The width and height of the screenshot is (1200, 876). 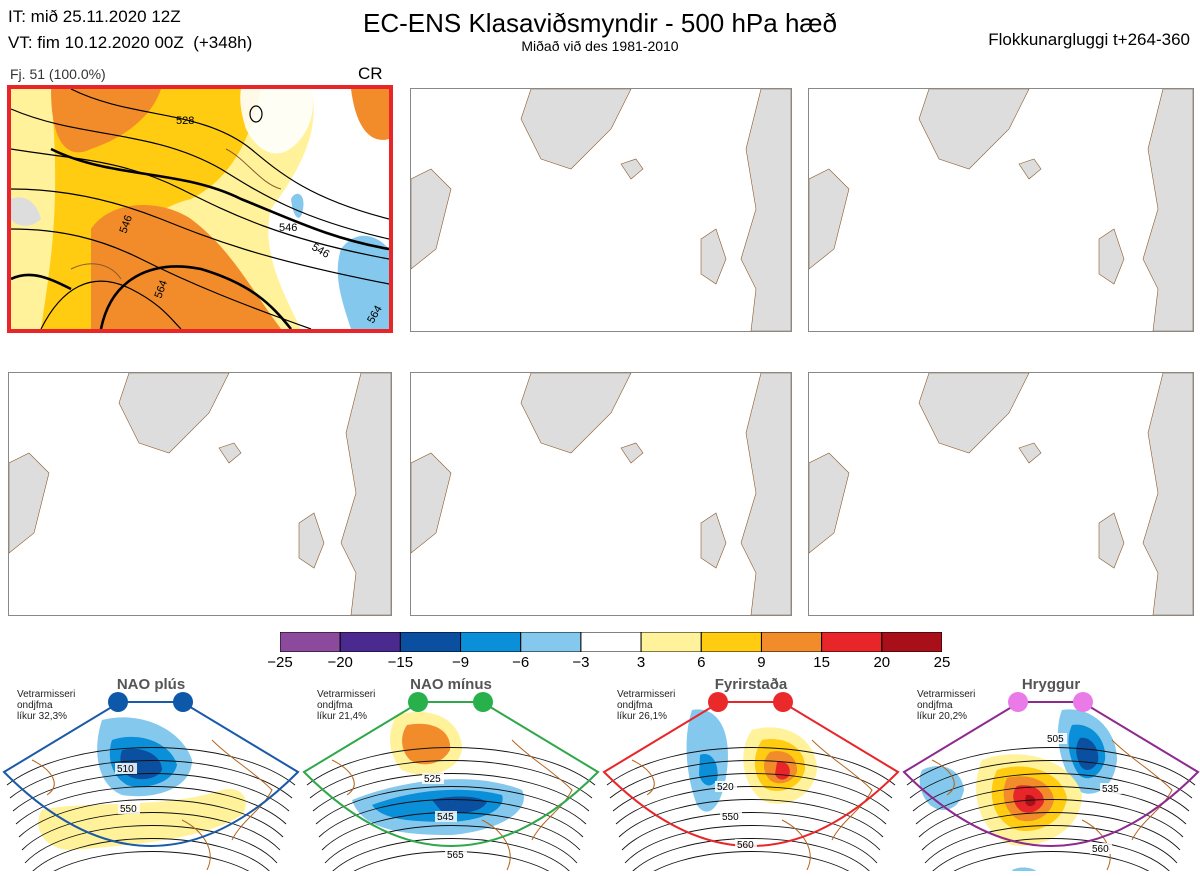 What do you see at coordinates (151, 684) in the screenshot?
I see `regime-title: NAO plús` at bounding box center [151, 684].